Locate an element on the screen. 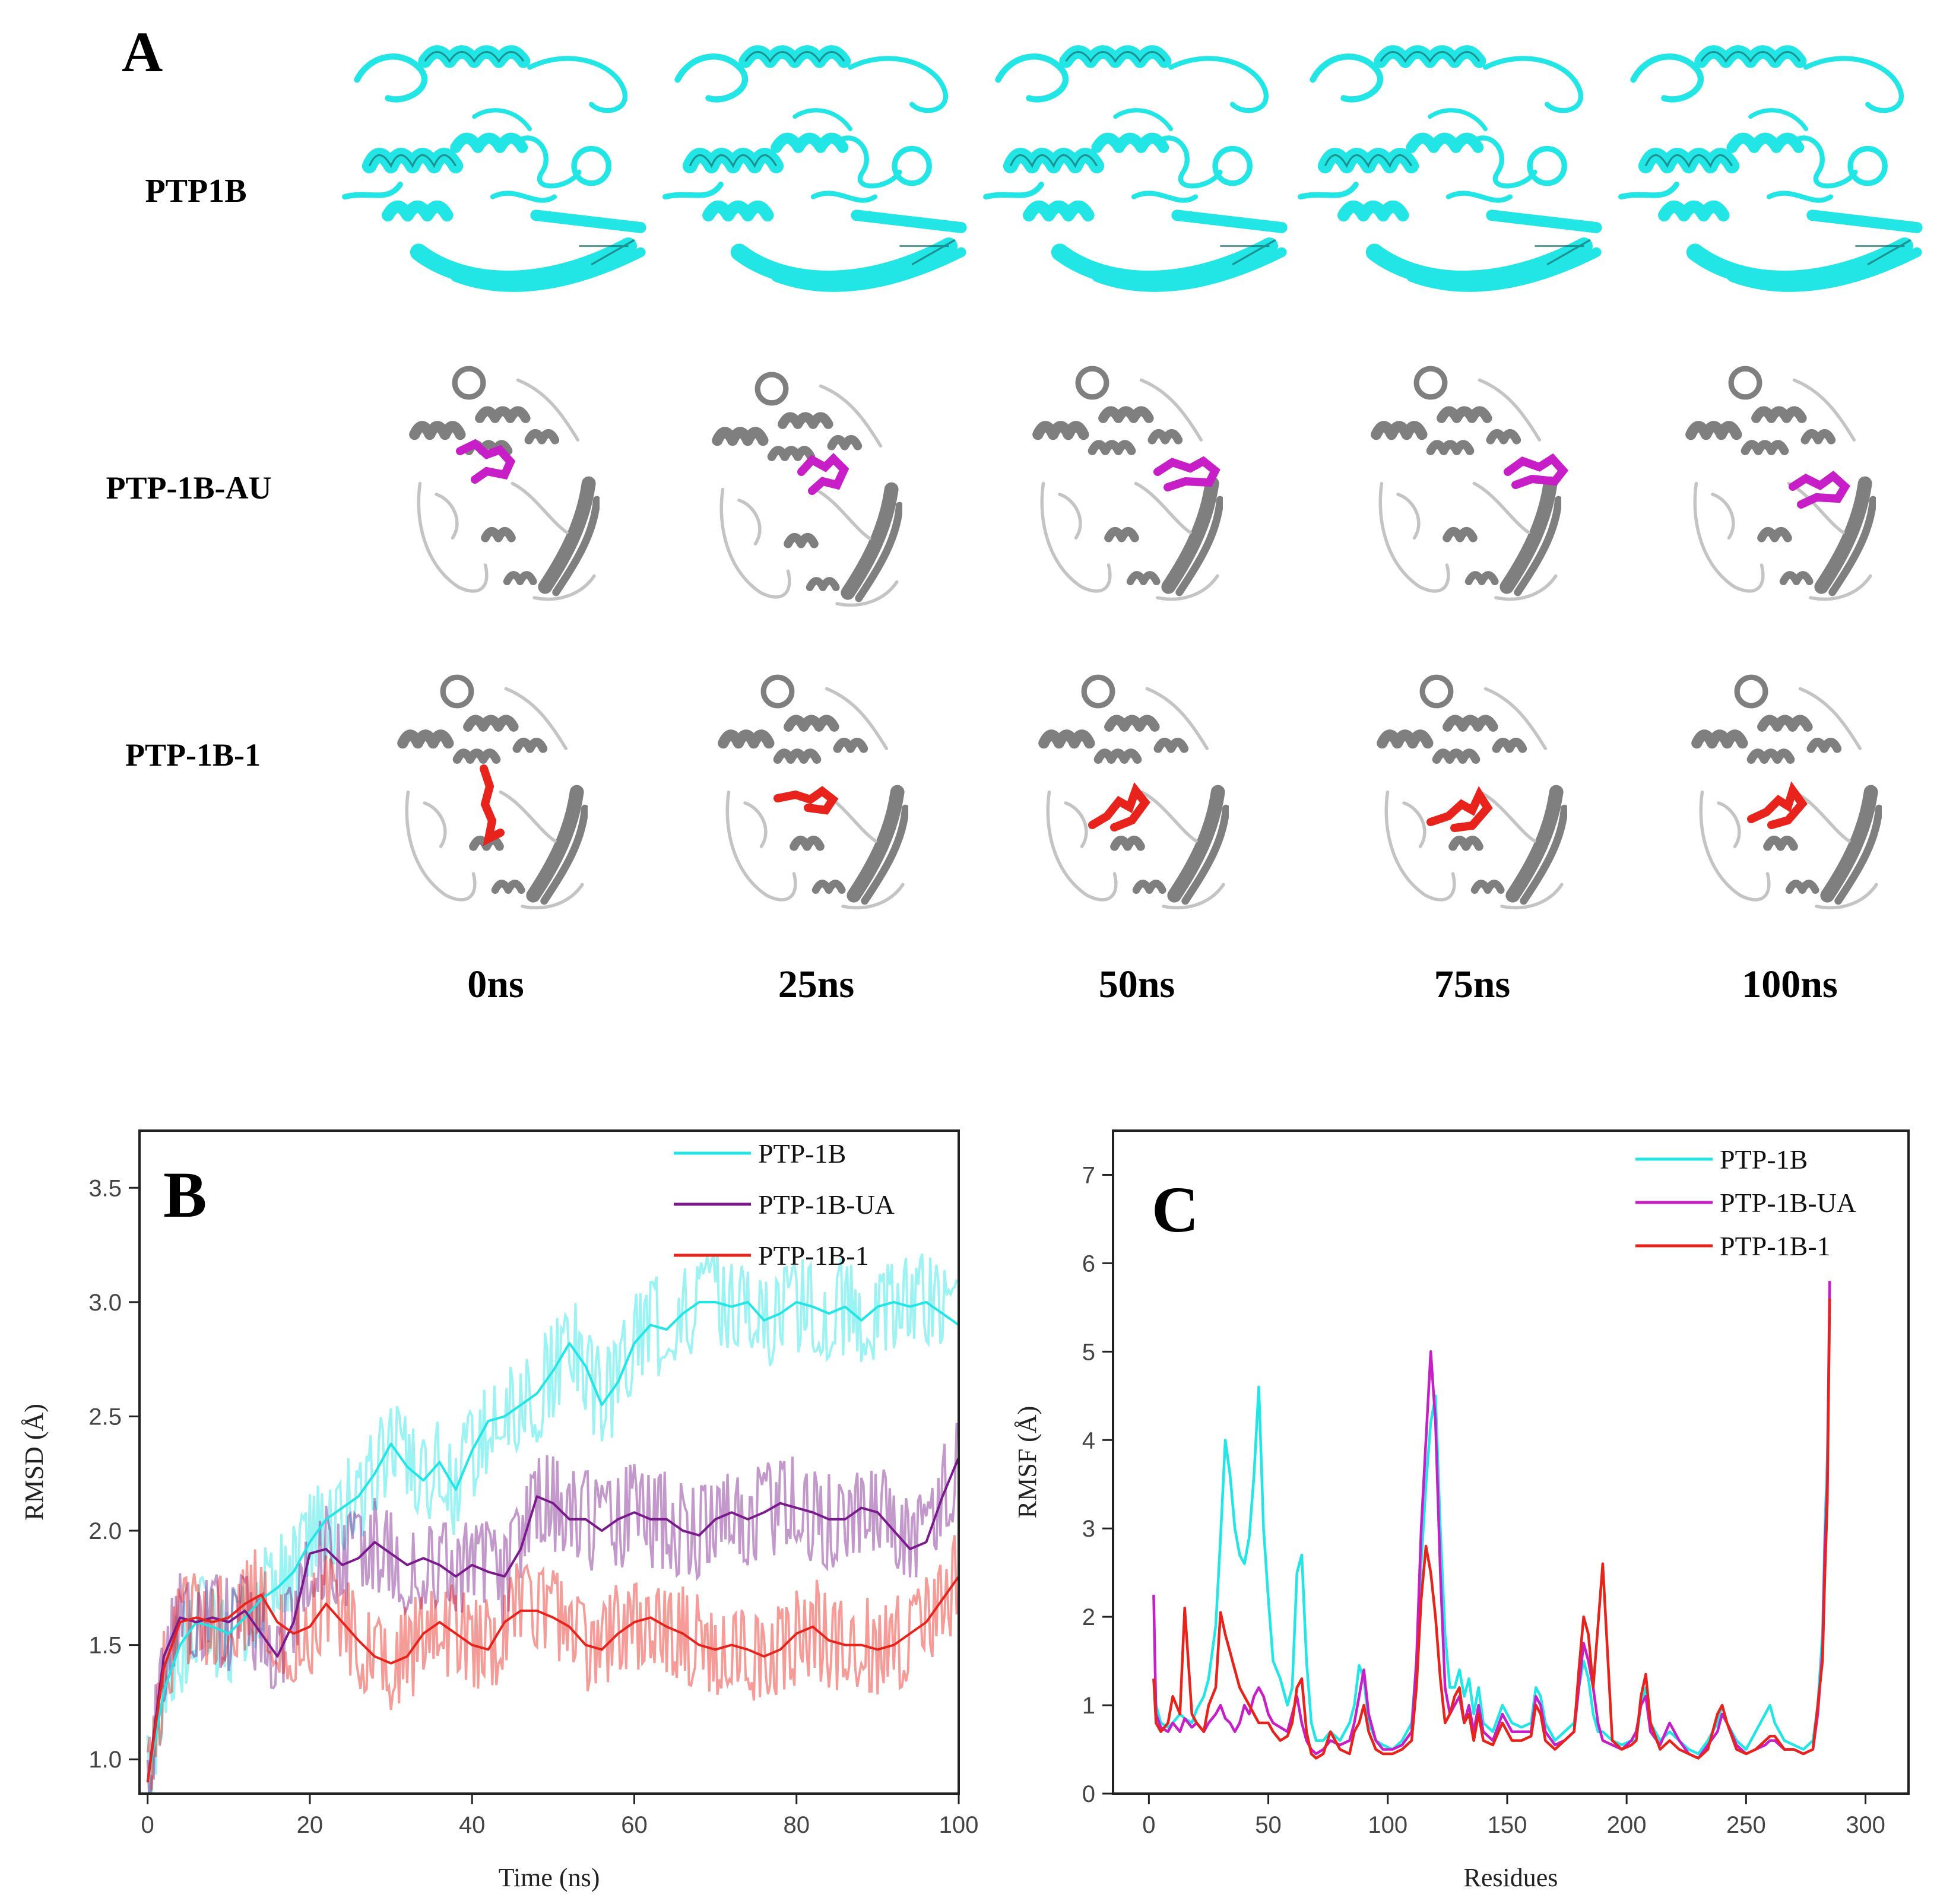 The width and height of the screenshot is (1956, 1904). ligand-1-100ns is located at coordinates (1777, 805).